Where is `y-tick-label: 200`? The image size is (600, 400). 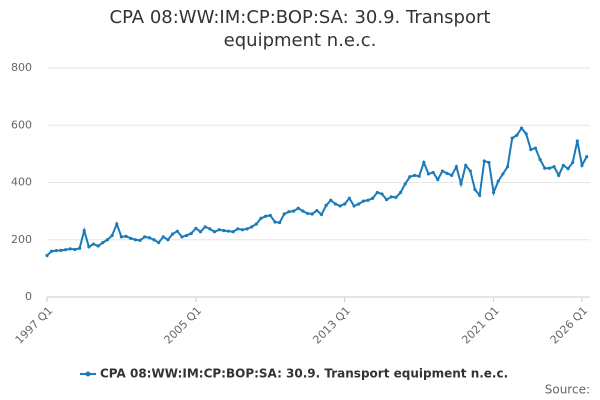 y-tick-label: 200 is located at coordinates (21, 239).